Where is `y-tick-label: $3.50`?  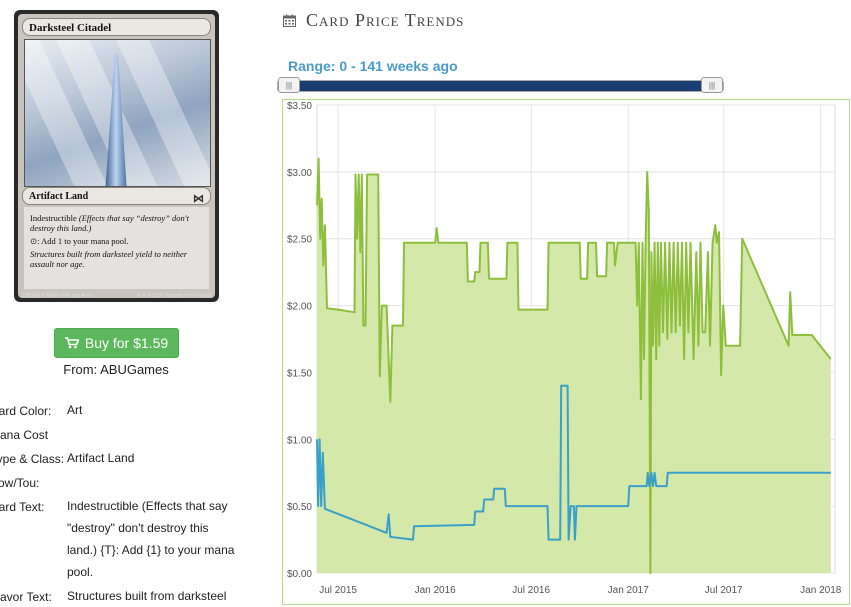
y-tick-label: $3.50 is located at coordinates (299, 106).